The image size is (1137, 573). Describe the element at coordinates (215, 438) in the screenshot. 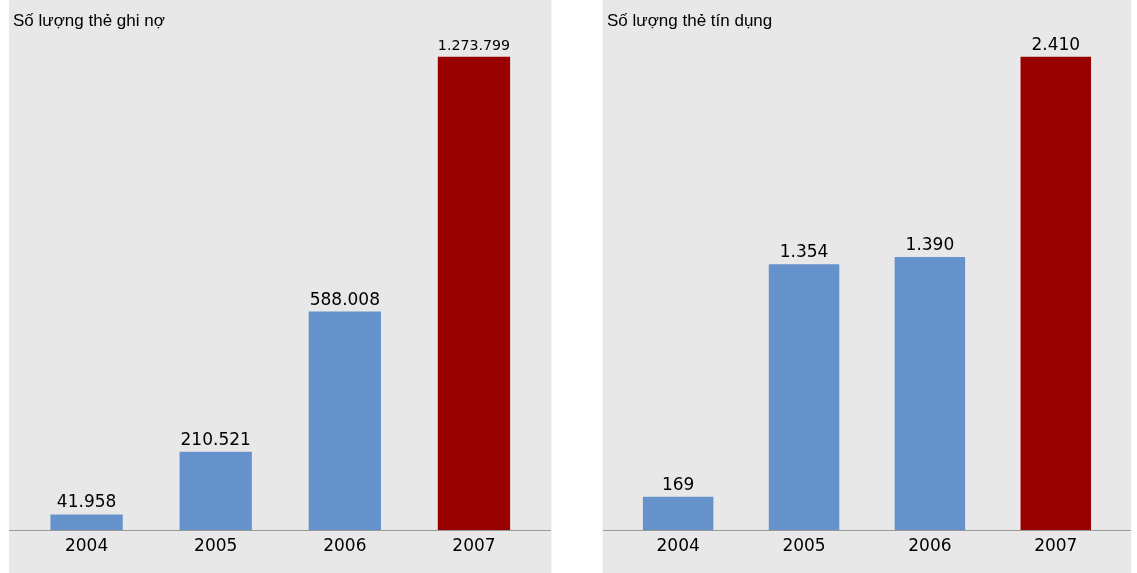

I see `data-label: 210.521` at that location.